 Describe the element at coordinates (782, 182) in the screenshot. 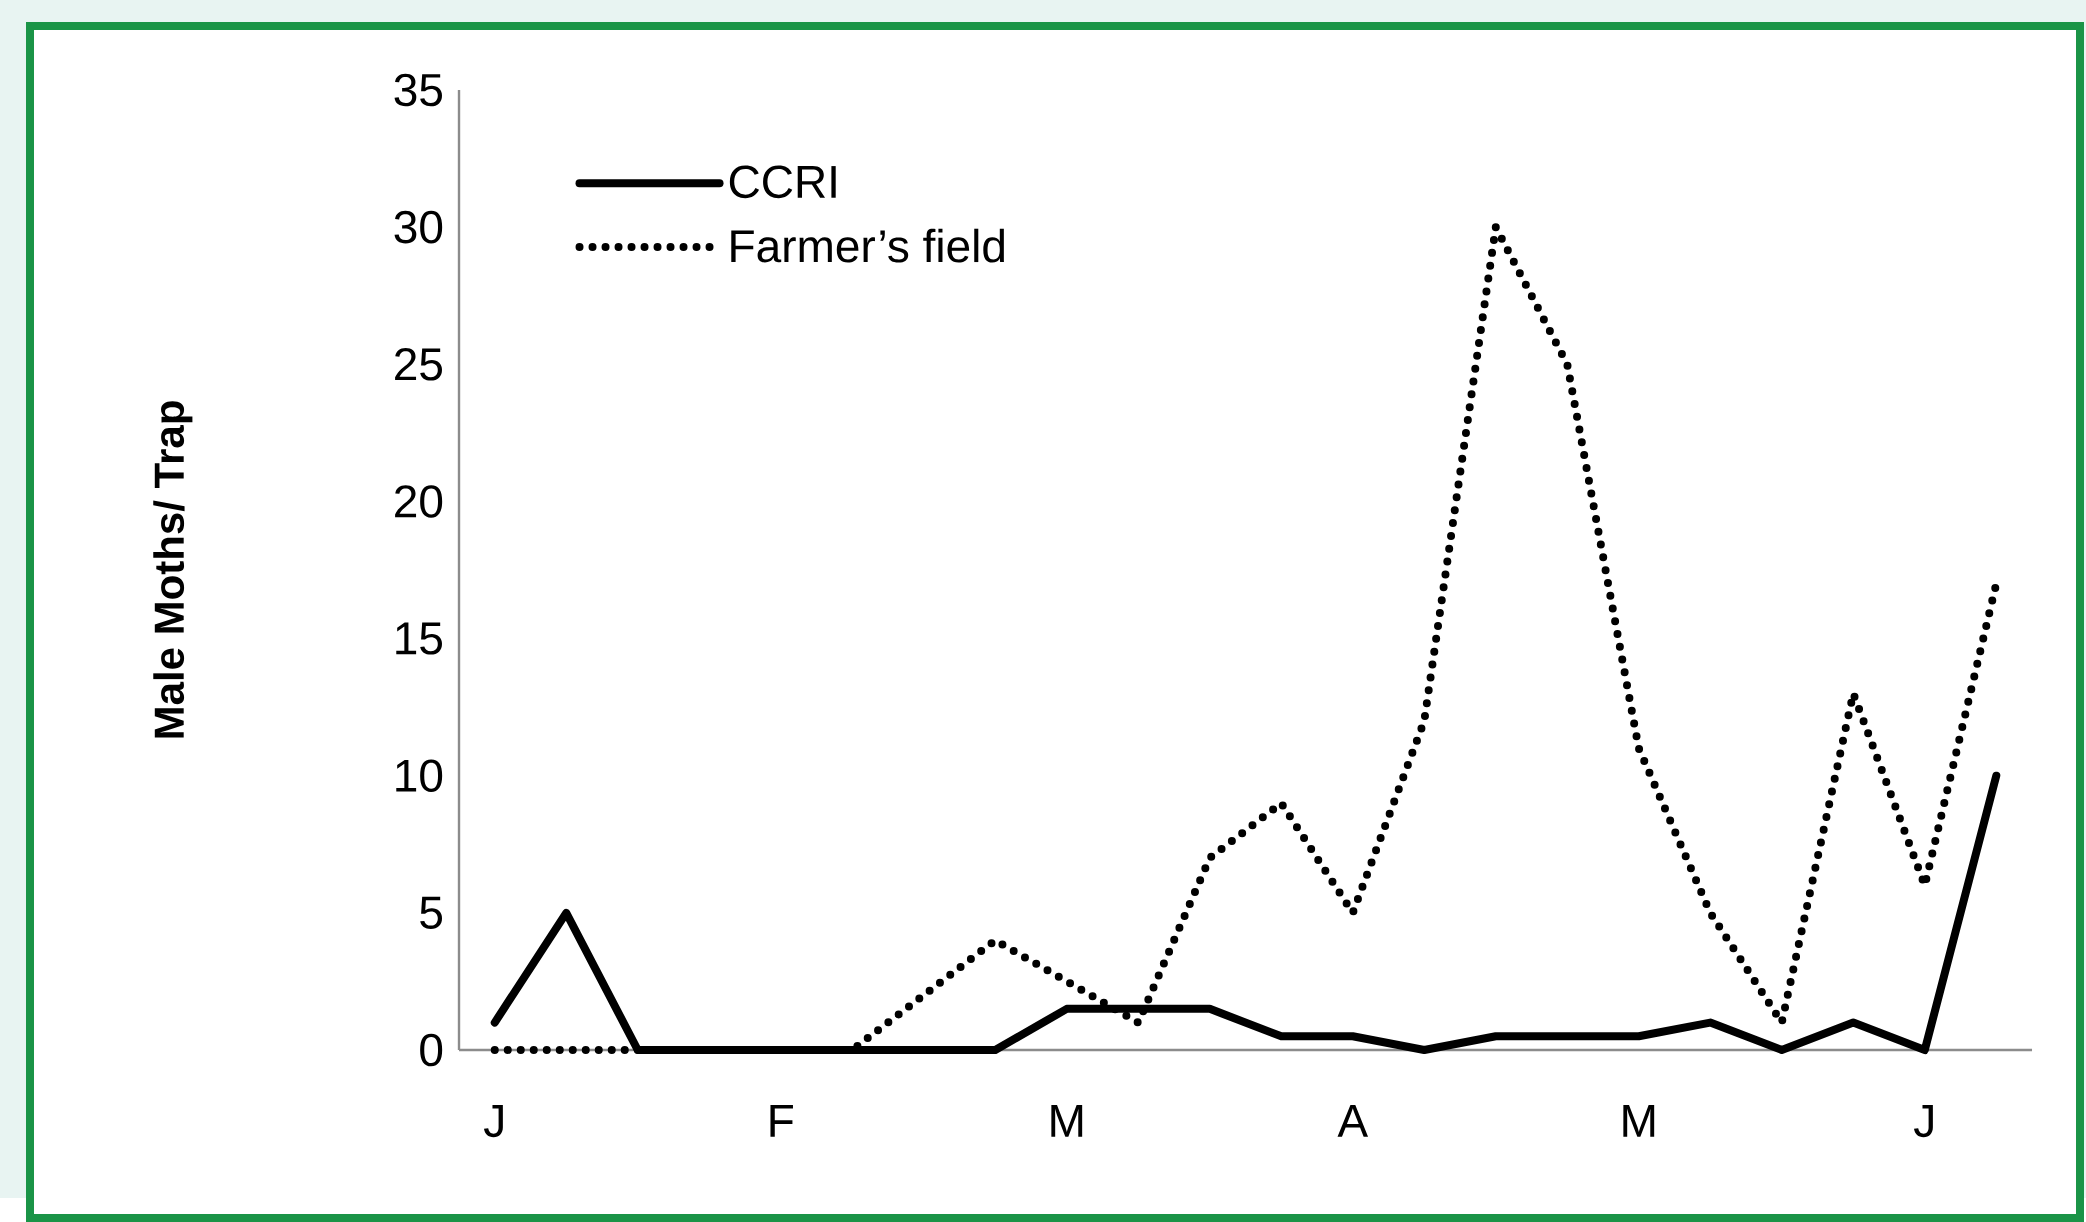

I see `legend-label: CCRI` at that location.